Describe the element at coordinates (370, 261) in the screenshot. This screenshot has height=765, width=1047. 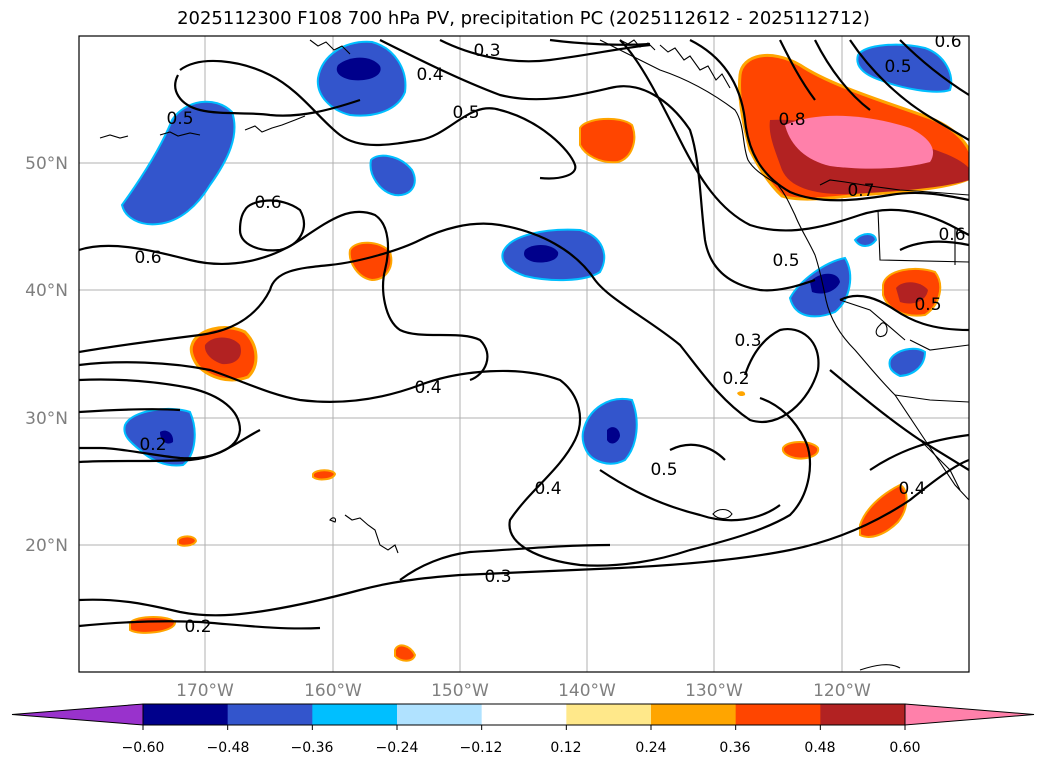
I see `pos-blob-mid` at that location.